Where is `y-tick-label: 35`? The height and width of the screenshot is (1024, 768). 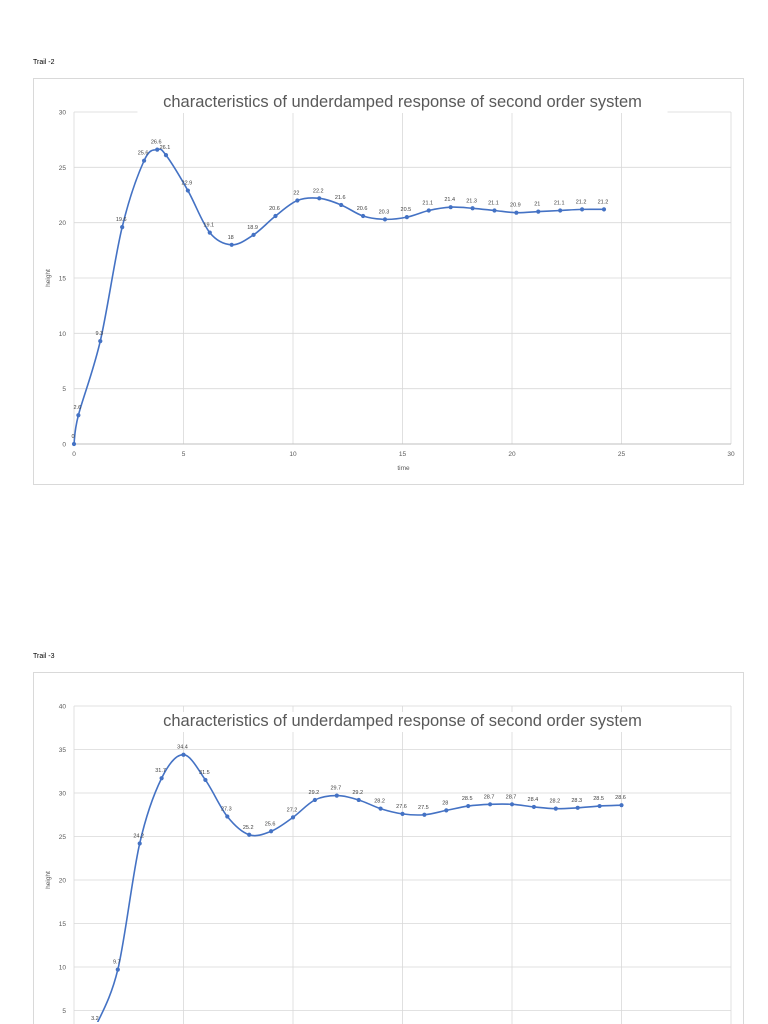 y-tick-label: 35 is located at coordinates (63, 750).